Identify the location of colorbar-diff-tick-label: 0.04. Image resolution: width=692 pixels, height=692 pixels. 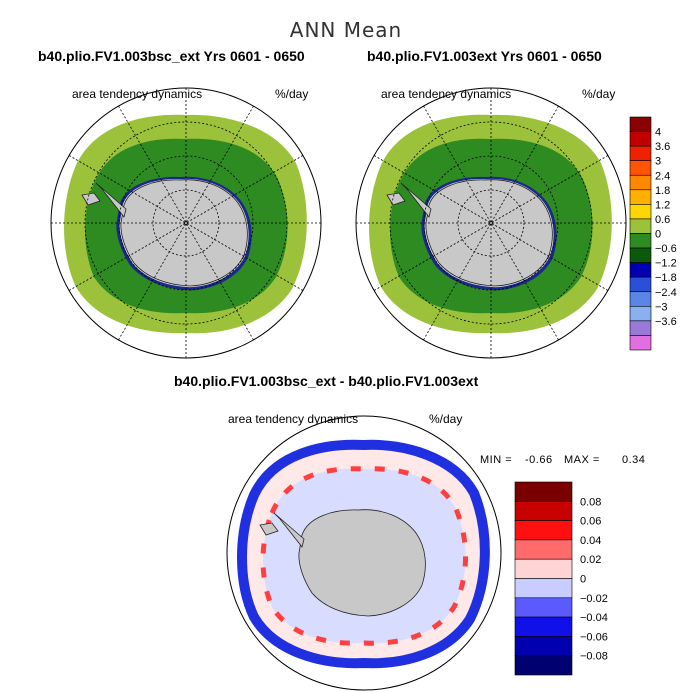
(590, 541).